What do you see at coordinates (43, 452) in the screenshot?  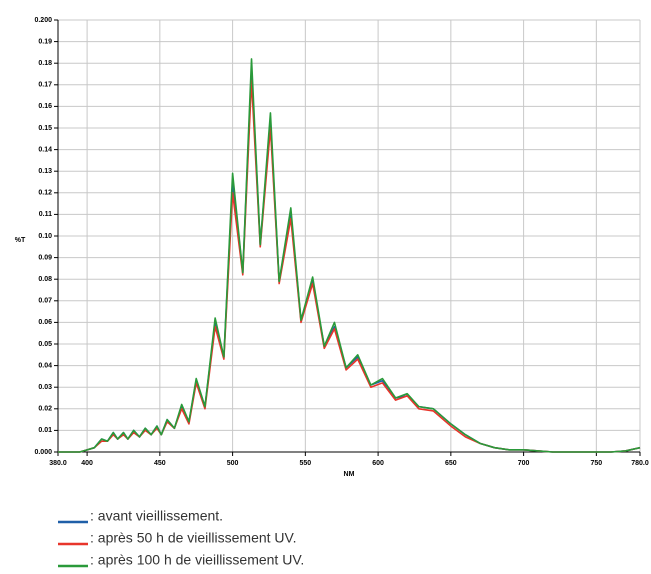 I see `y-tick-label: 0.000` at bounding box center [43, 452].